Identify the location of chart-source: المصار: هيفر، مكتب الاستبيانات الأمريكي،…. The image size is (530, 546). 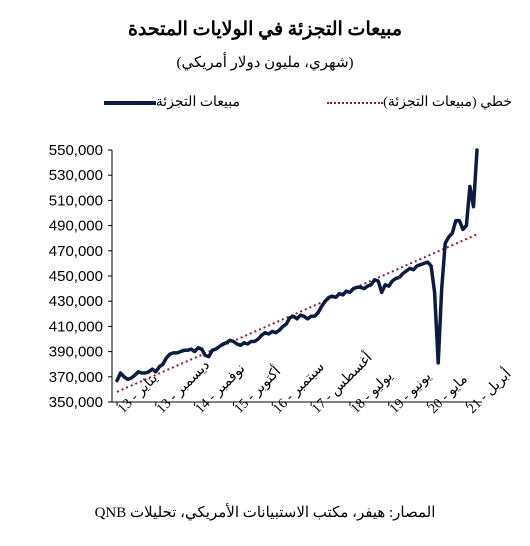
(265, 513).